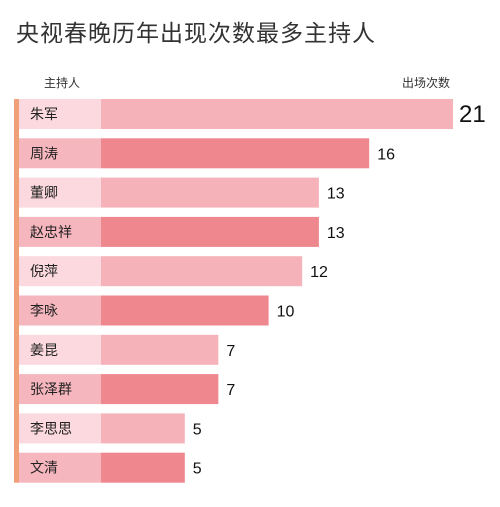 Image resolution: width=500 pixels, height=507 pixels. Describe the element at coordinates (44, 271) in the screenshot. I see `category-label: 倪萍` at that location.